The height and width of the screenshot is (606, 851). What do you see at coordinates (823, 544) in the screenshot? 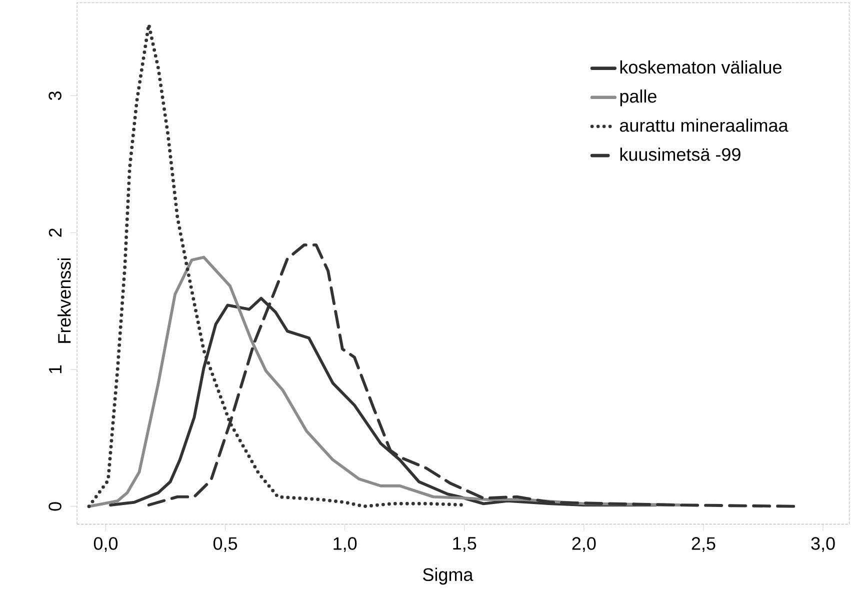
I see `x-tick-label: 3,0` at bounding box center [823, 544].